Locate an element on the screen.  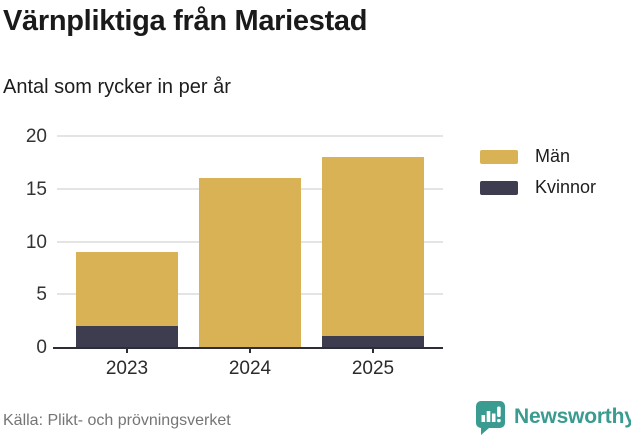
bar-segment-2023-Män is located at coordinates (127, 289).